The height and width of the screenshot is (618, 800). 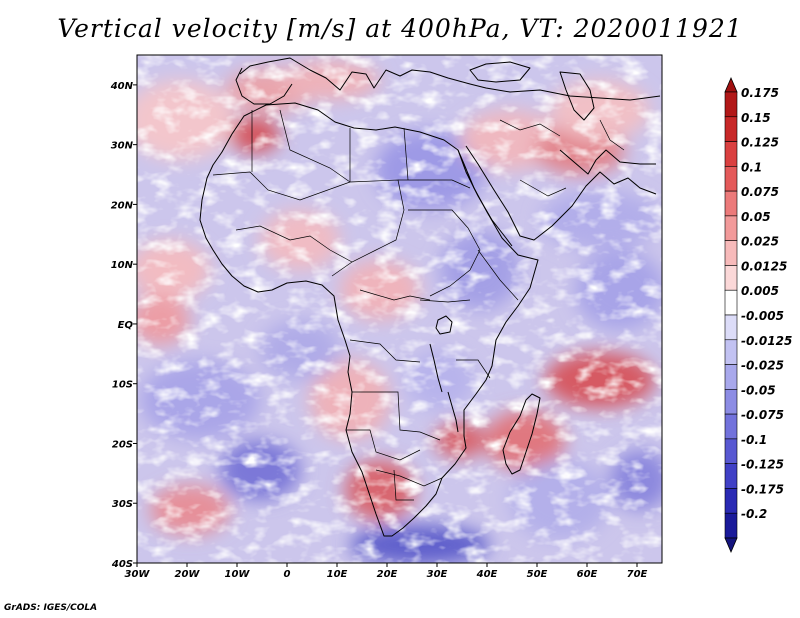 What do you see at coordinates (450, 79) in the screenshot?
I see `europe-coastline` at bounding box center [450, 79].